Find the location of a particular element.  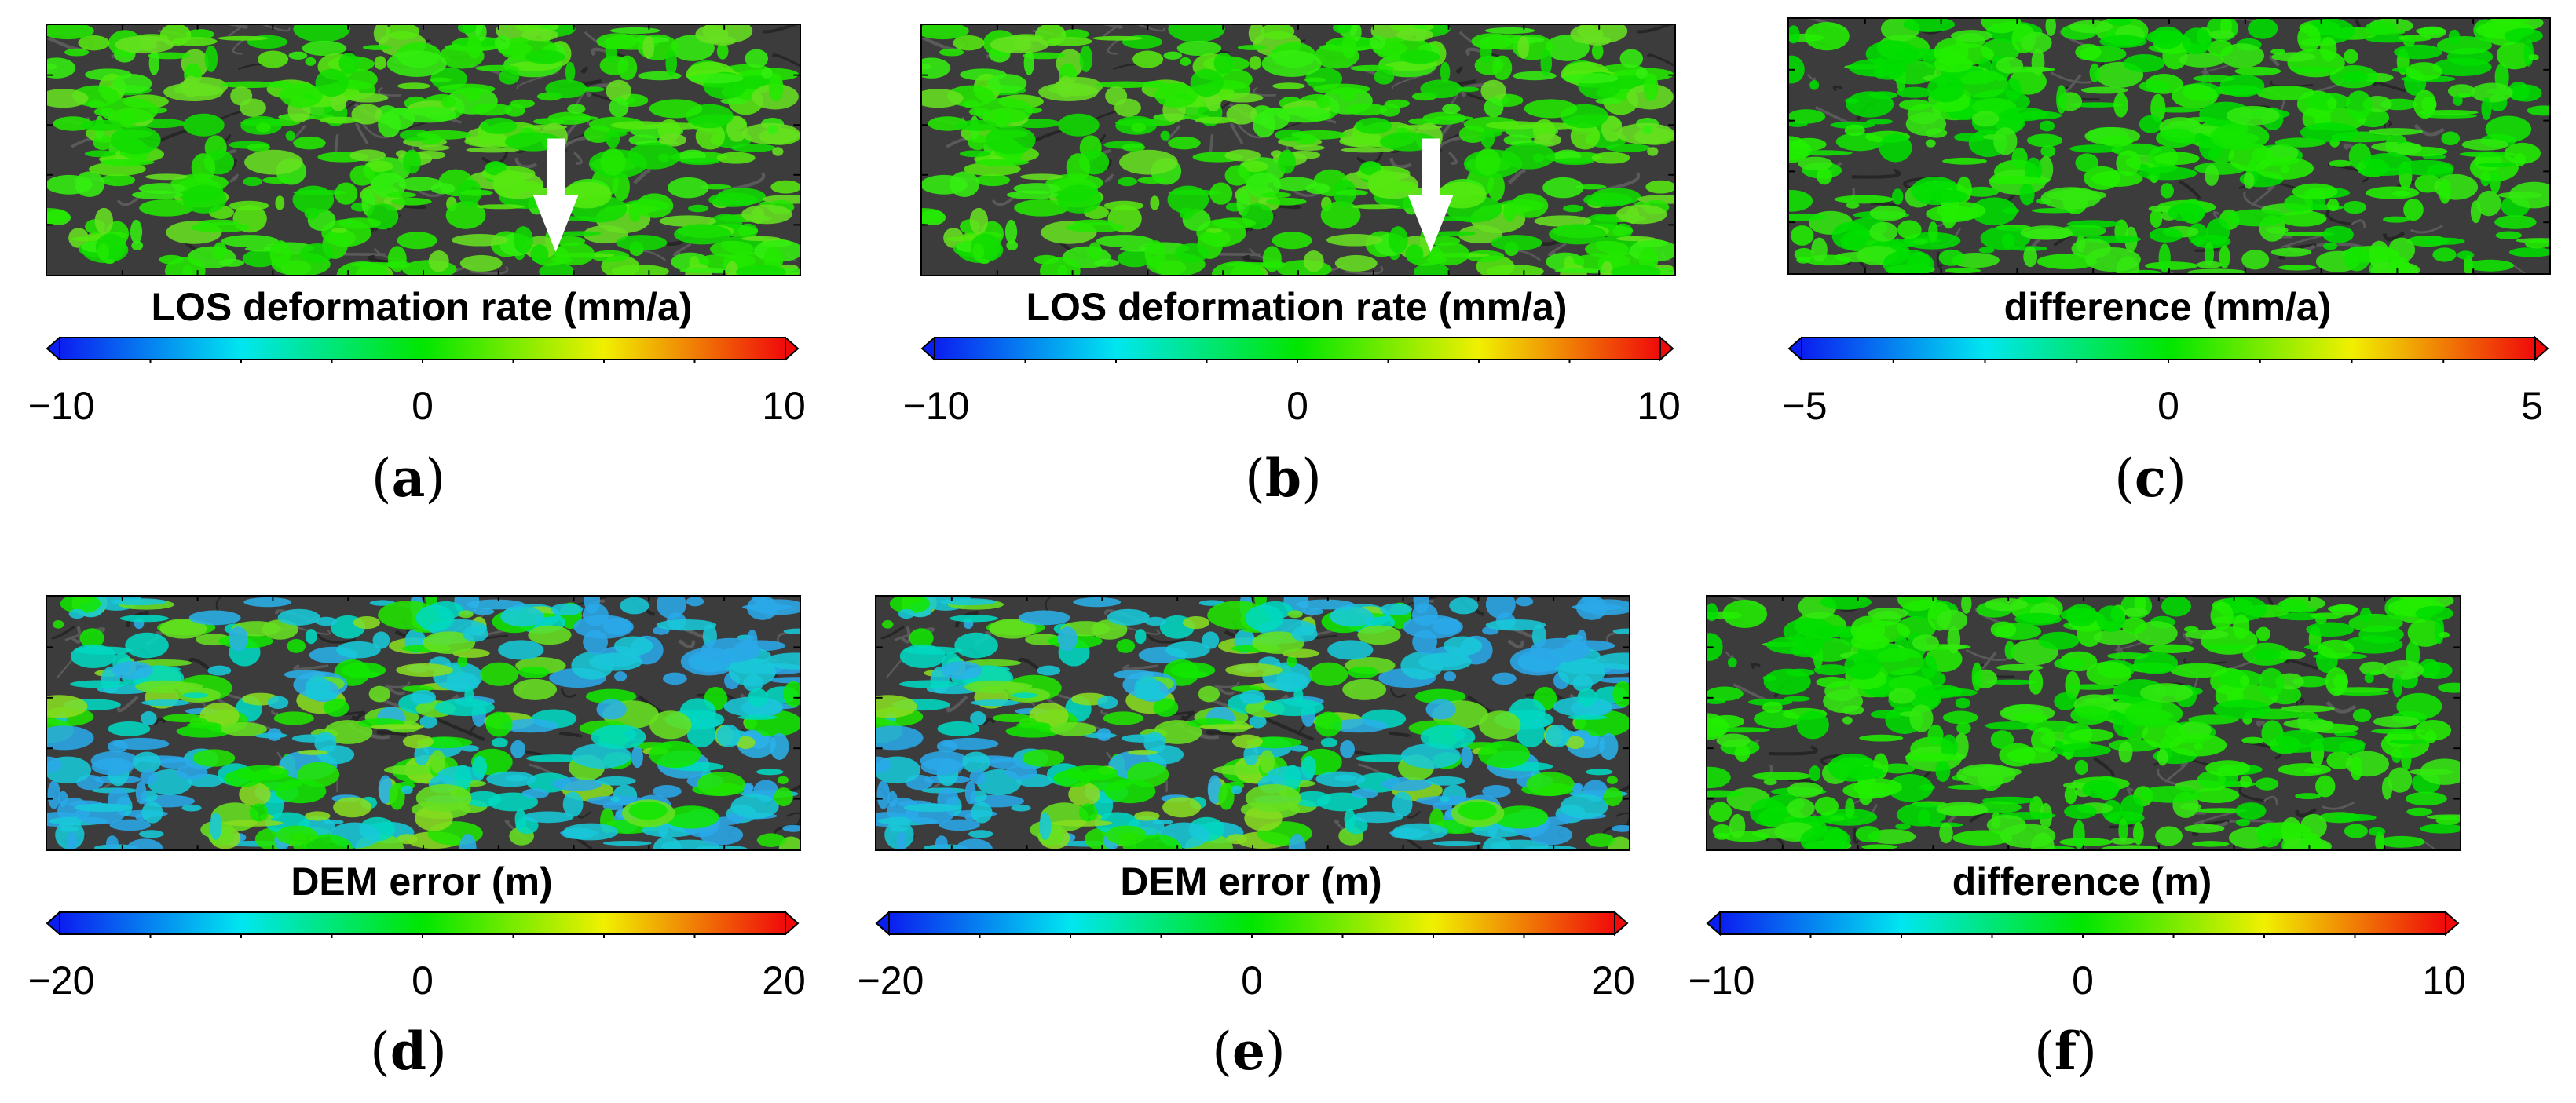

tick-b-min: −10 is located at coordinates (936, 406).